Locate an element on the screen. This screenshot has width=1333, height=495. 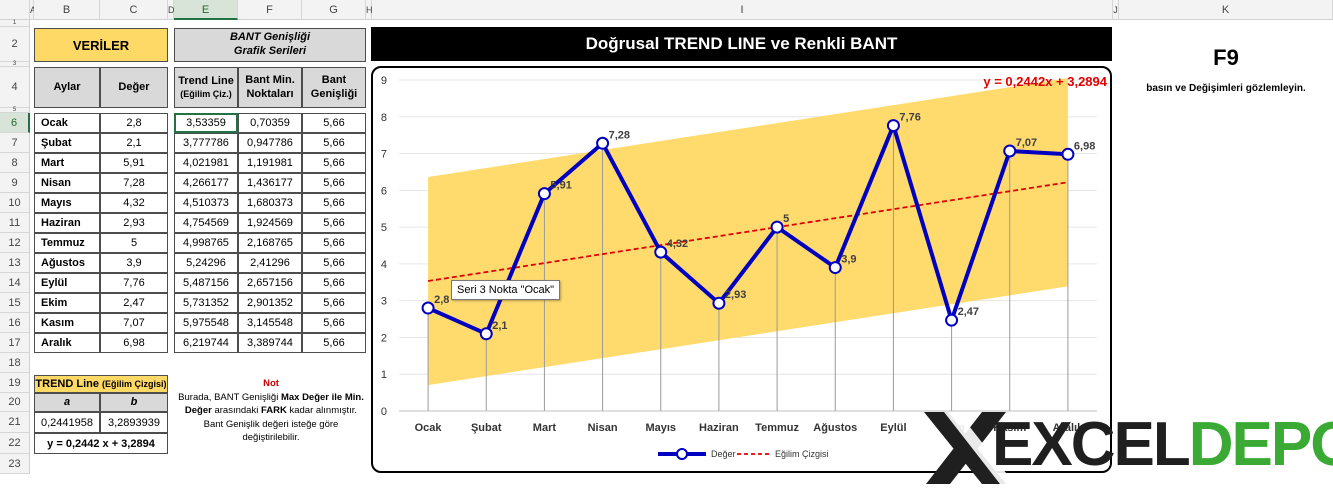
cell-ay-3: Mart is located at coordinates (67, 163).